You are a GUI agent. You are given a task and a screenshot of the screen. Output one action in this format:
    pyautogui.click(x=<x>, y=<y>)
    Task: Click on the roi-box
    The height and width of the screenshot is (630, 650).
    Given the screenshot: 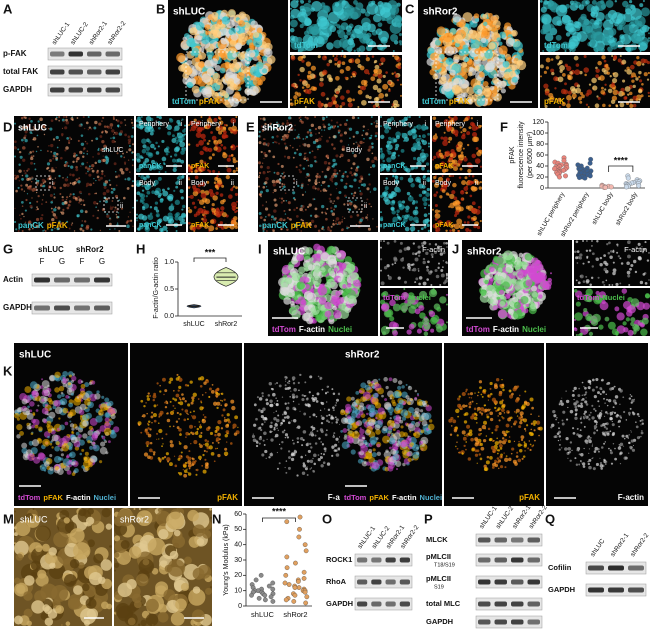 What is the action you would take?
    pyautogui.click(x=467, y=76)
    